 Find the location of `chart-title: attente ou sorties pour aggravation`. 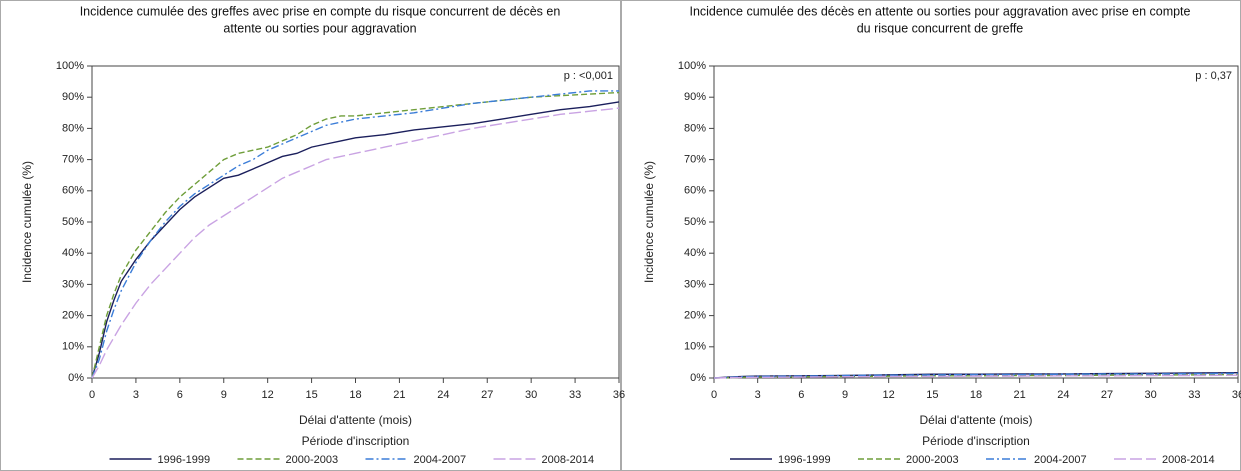

chart-title: attente ou sorties pour aggravation is located at coordinates (319, 28).